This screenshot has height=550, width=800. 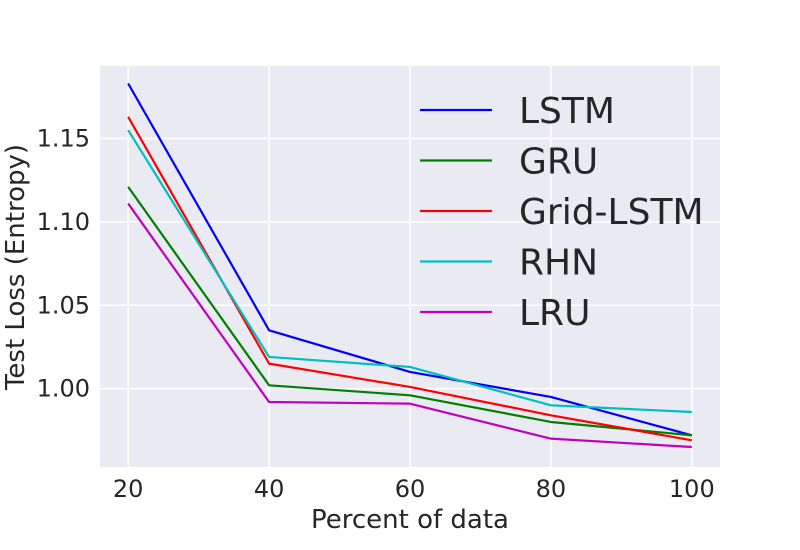 What do you see at coordinates (63, 222) in the screenshot?
I see `y-tick-label: 1.10` at bounding box center [63, 222].